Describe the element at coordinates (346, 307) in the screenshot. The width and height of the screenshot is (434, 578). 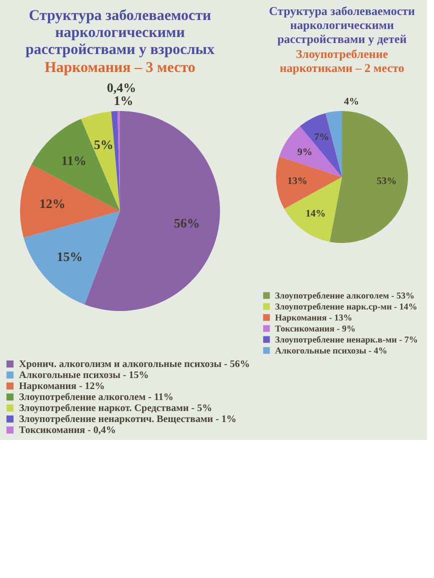
I see `legend-label: Злоупотребление нарк.ср-ми - 14%` at that location.